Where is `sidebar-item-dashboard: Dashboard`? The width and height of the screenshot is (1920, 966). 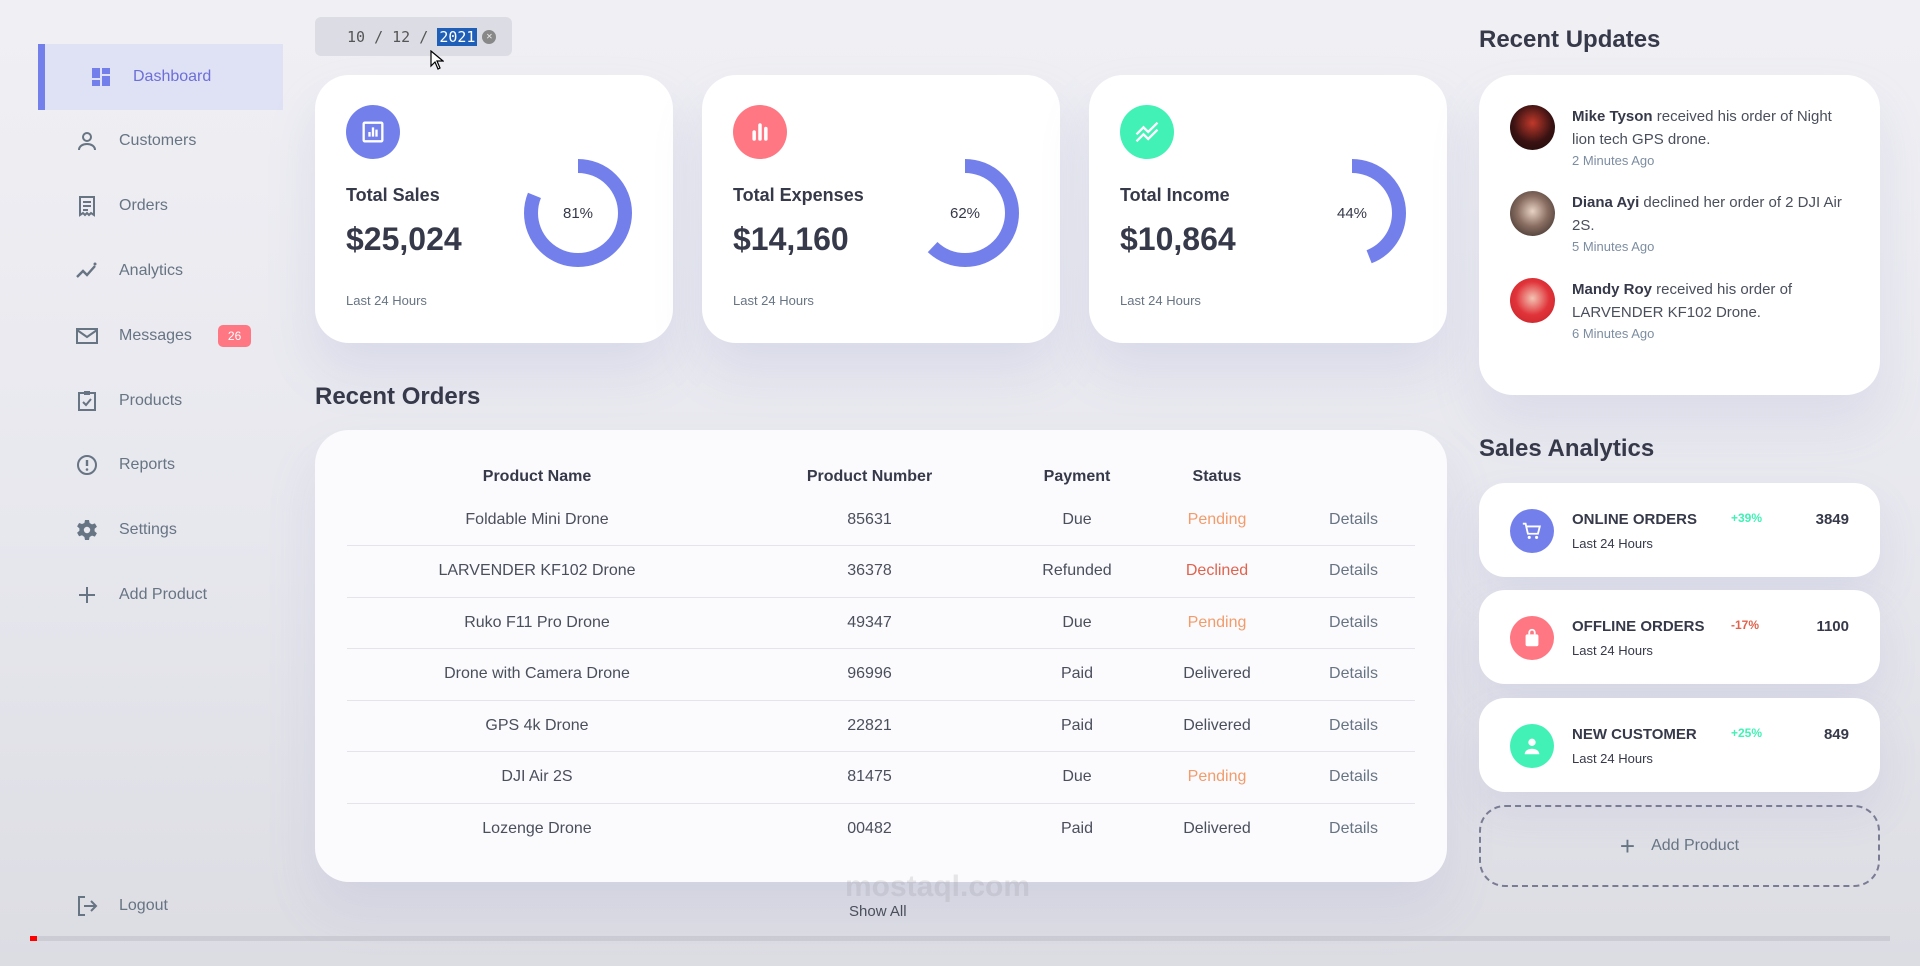
sidebar-item-dashboard: Dashboard is located at coordinates (160, 77).